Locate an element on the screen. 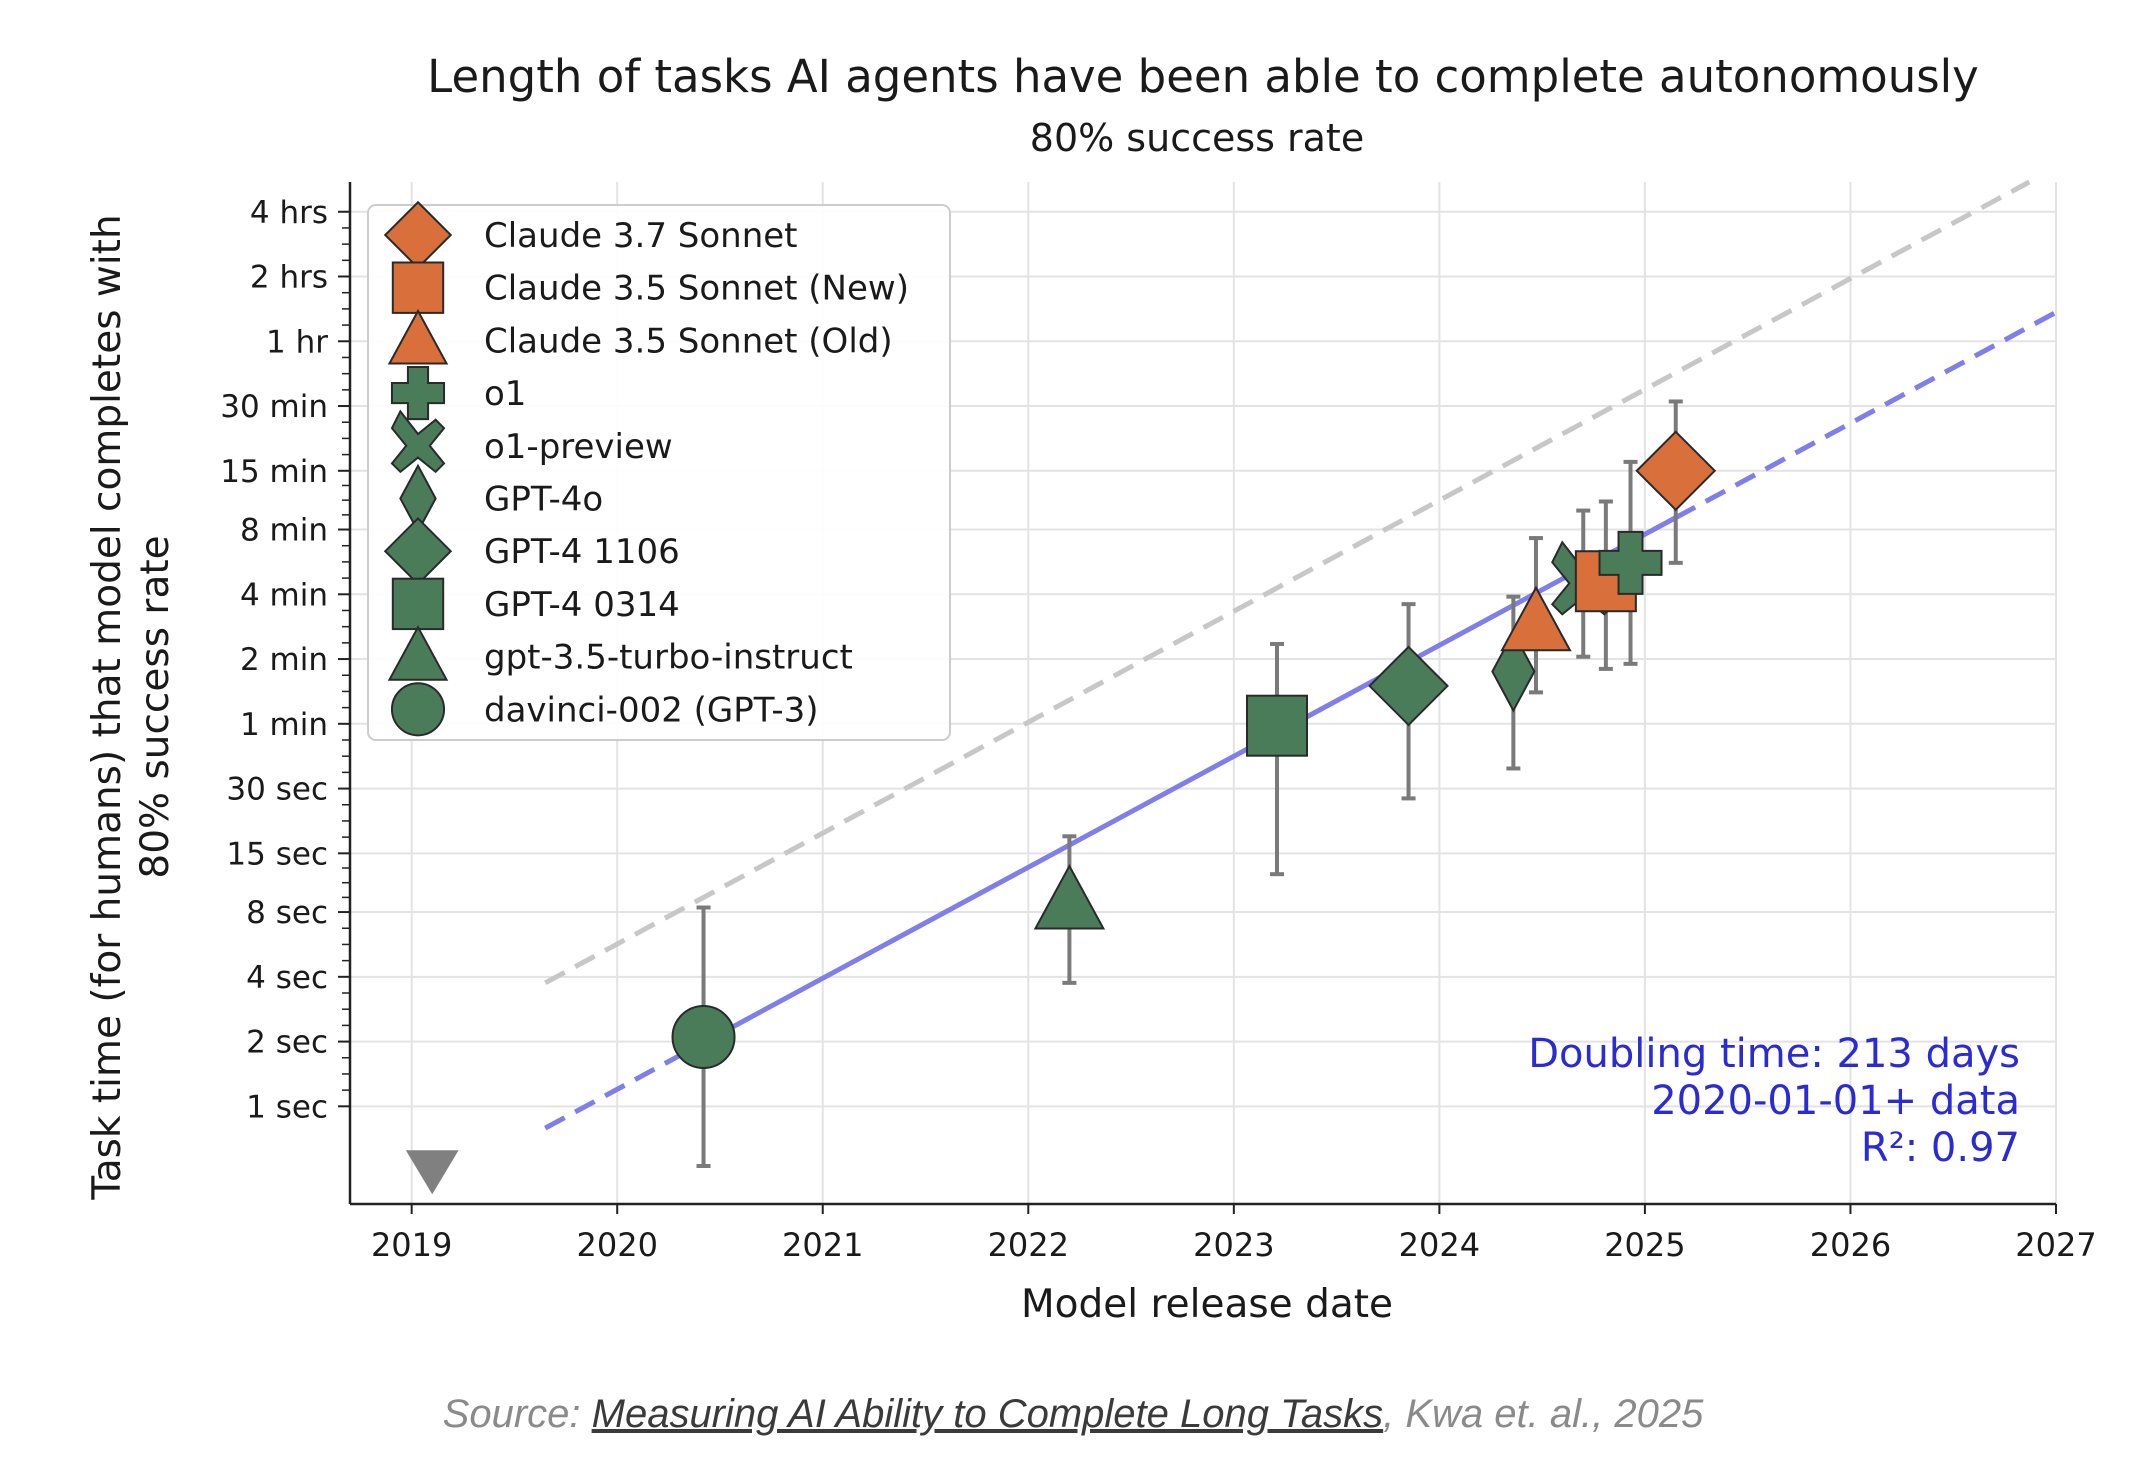 This screenshot has height=1478, width=2146. y-tick-label: 1 hr is located at coordinates (297, 342).